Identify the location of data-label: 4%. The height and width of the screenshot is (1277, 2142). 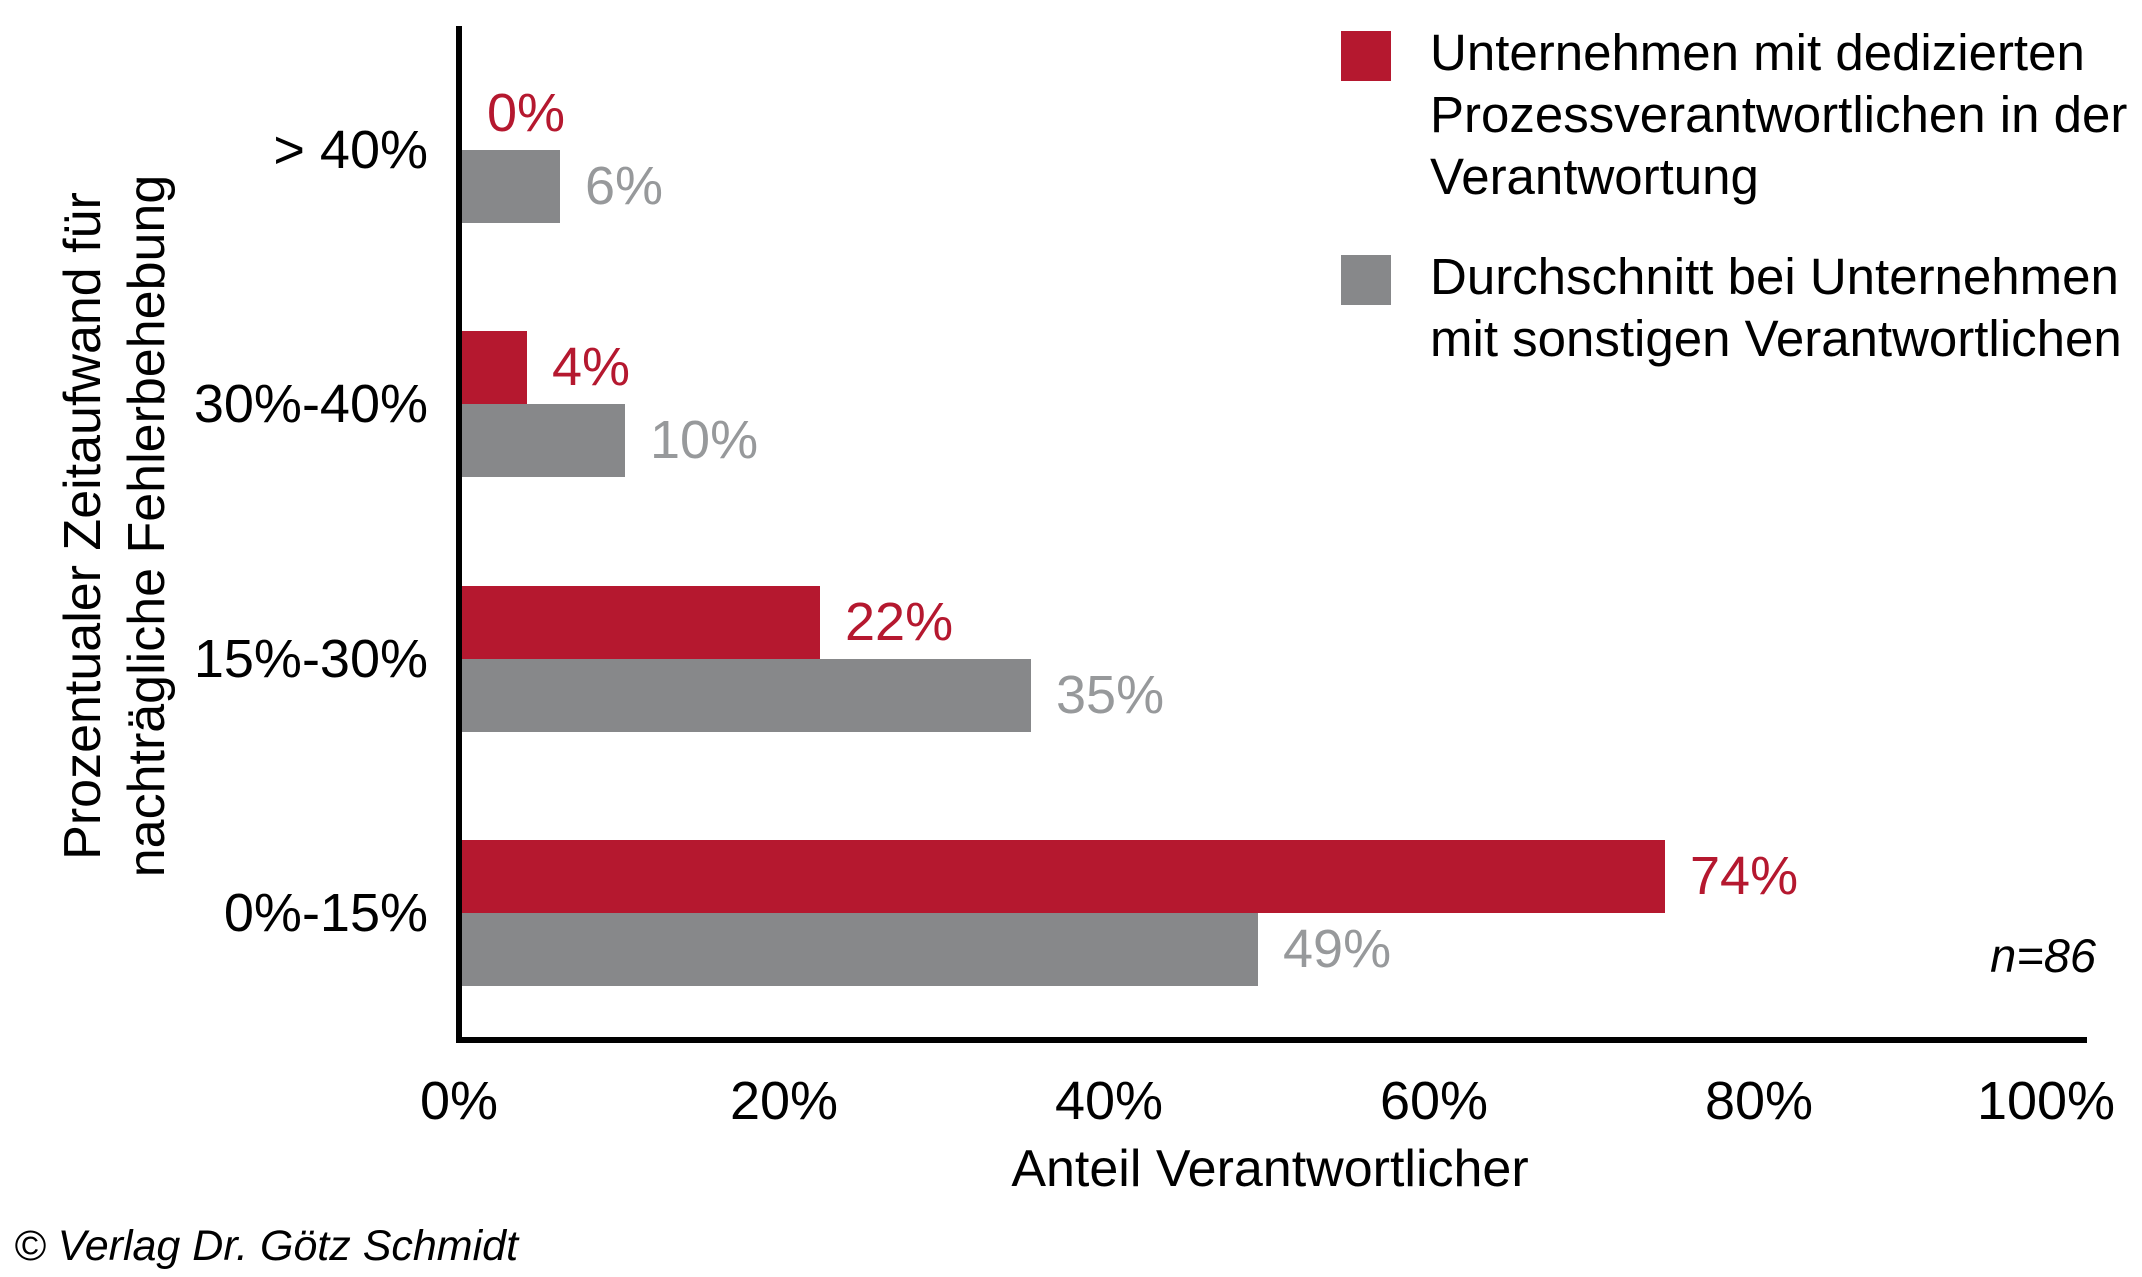
(591, 367).